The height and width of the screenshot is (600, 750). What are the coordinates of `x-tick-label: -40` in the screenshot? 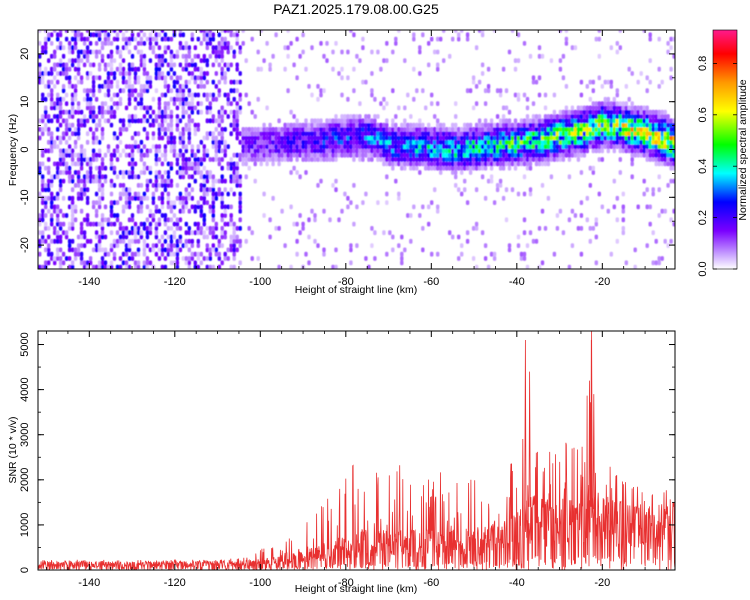 It's located at (517, 583).